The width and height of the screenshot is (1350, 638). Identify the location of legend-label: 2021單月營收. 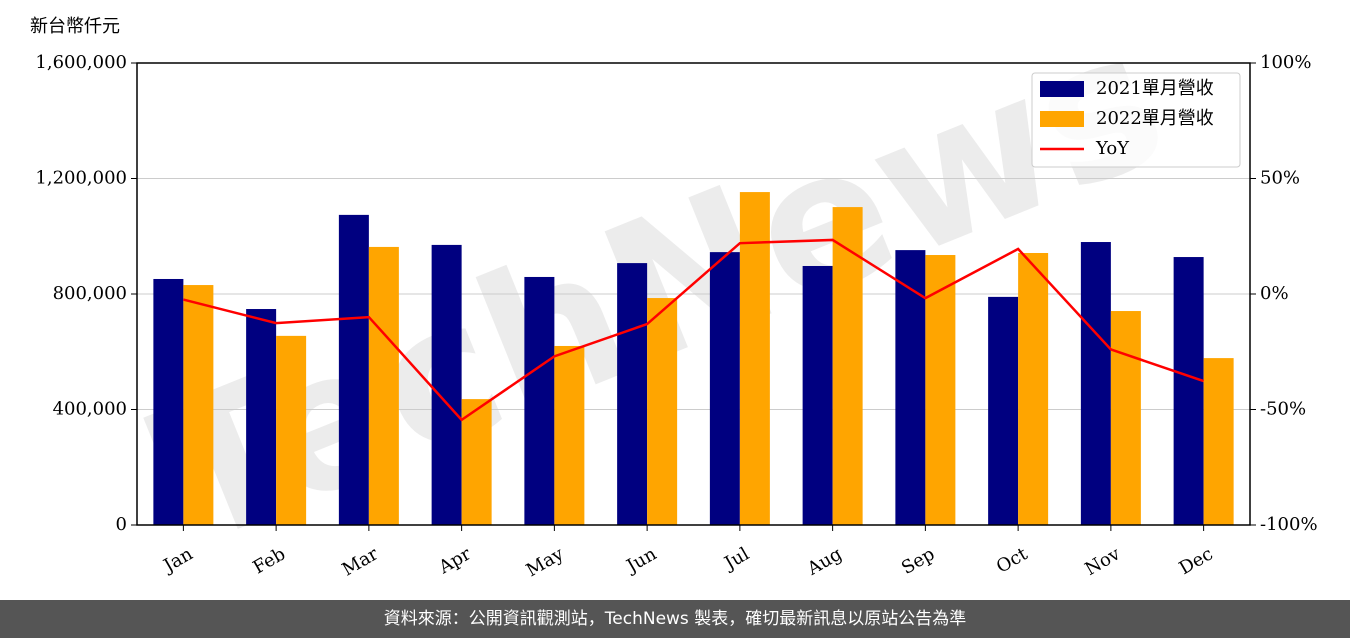
(1155, 88).